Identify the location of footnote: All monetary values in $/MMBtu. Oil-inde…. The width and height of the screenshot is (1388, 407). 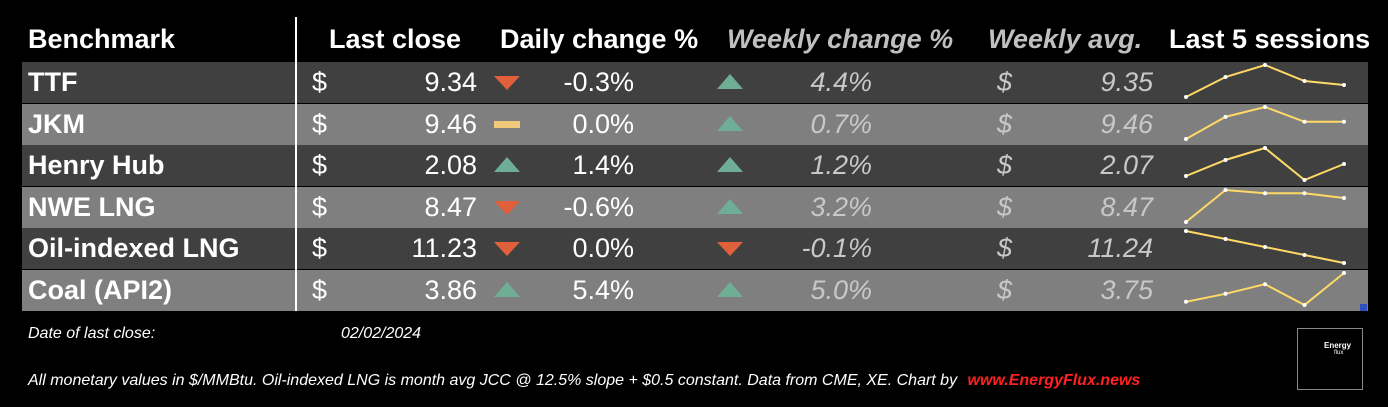
(584, 381).